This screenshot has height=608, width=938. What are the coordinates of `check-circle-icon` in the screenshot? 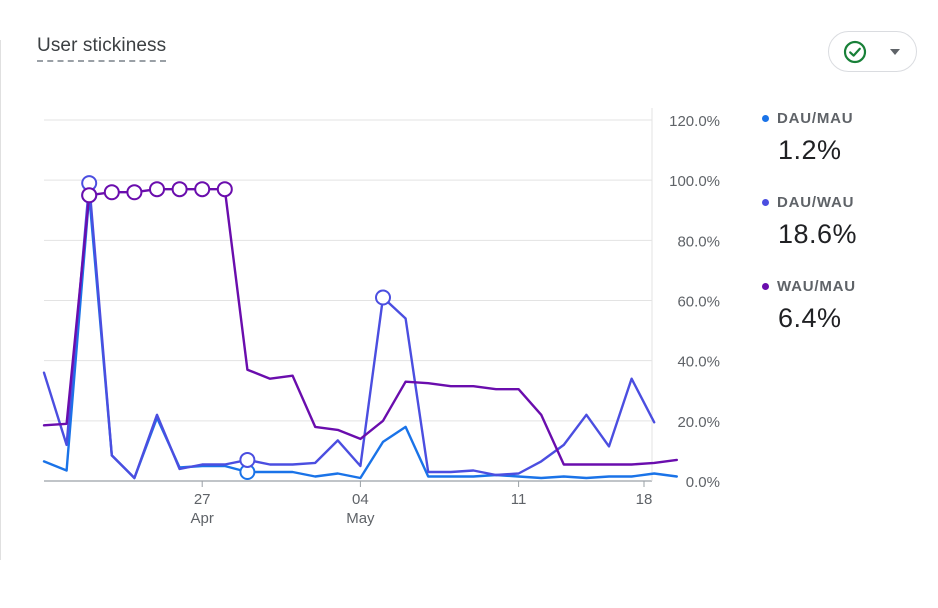 It's located at (855, 52).